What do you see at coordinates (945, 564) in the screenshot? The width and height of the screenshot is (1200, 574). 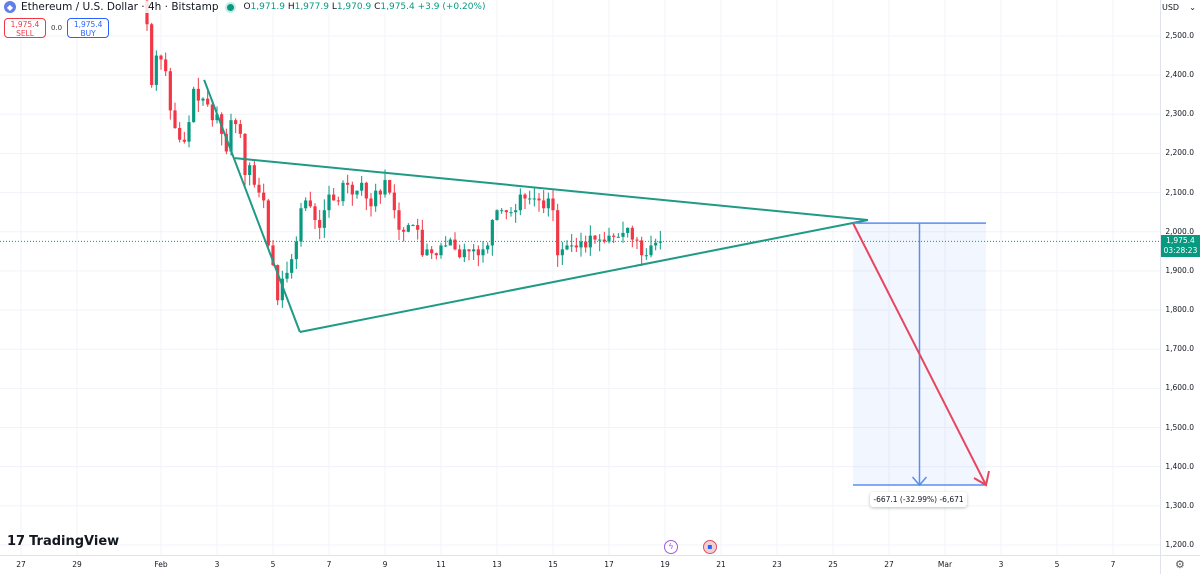 I see `time-tick-label: Mar` at bounding box center [945, 564].